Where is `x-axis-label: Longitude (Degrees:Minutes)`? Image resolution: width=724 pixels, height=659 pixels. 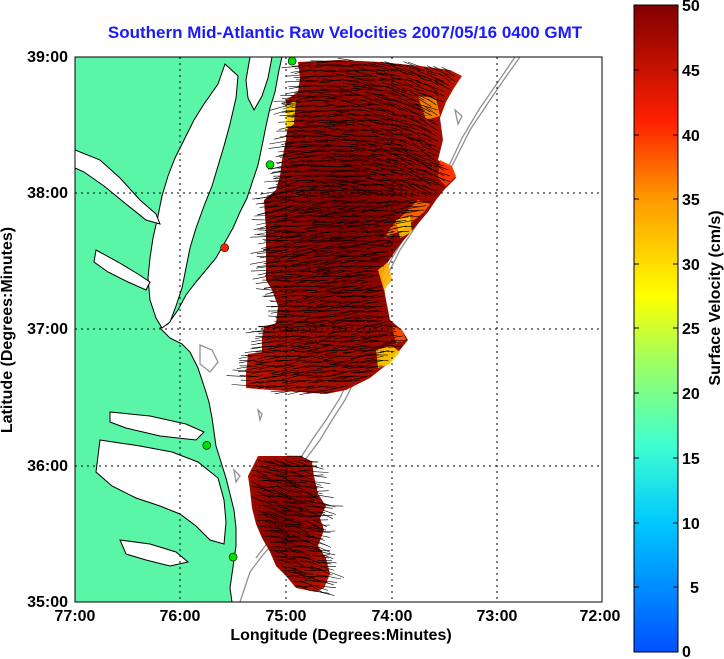 x-axis-label: Longitude (Degrees:Minutes) is located at coordinates (340, 635).